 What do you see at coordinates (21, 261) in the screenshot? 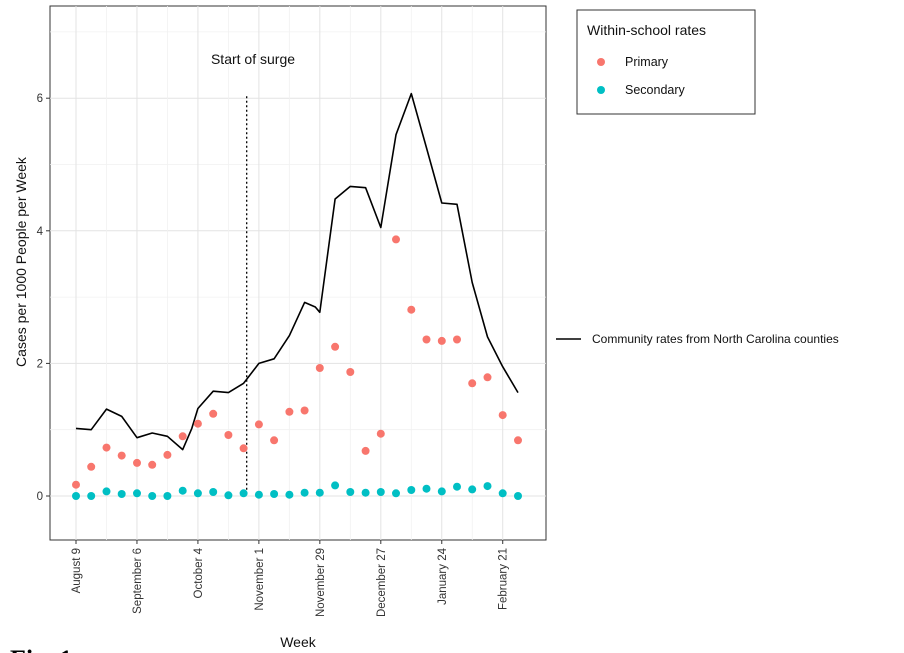
I see `y-axis-title: Cases per 1000 People per Week` at bounding box center [21, 261].